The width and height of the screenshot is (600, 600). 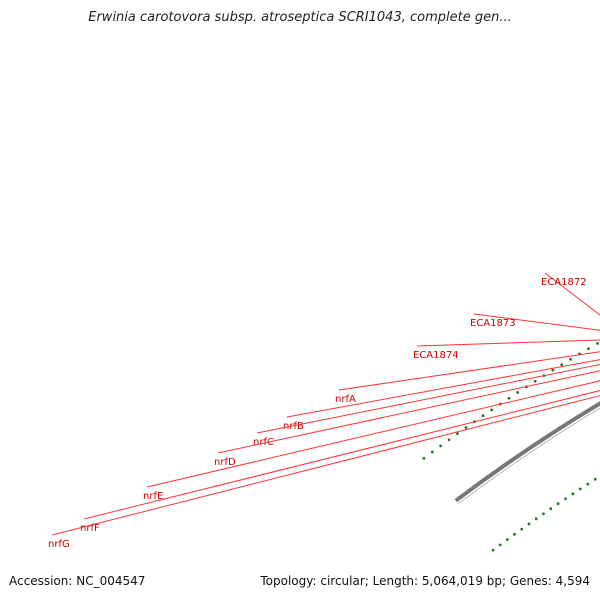 What do you see at coordinates (564, 282) in the screenshot?
I see `gene-label: ECA1872` at bounding box center [564, 282].